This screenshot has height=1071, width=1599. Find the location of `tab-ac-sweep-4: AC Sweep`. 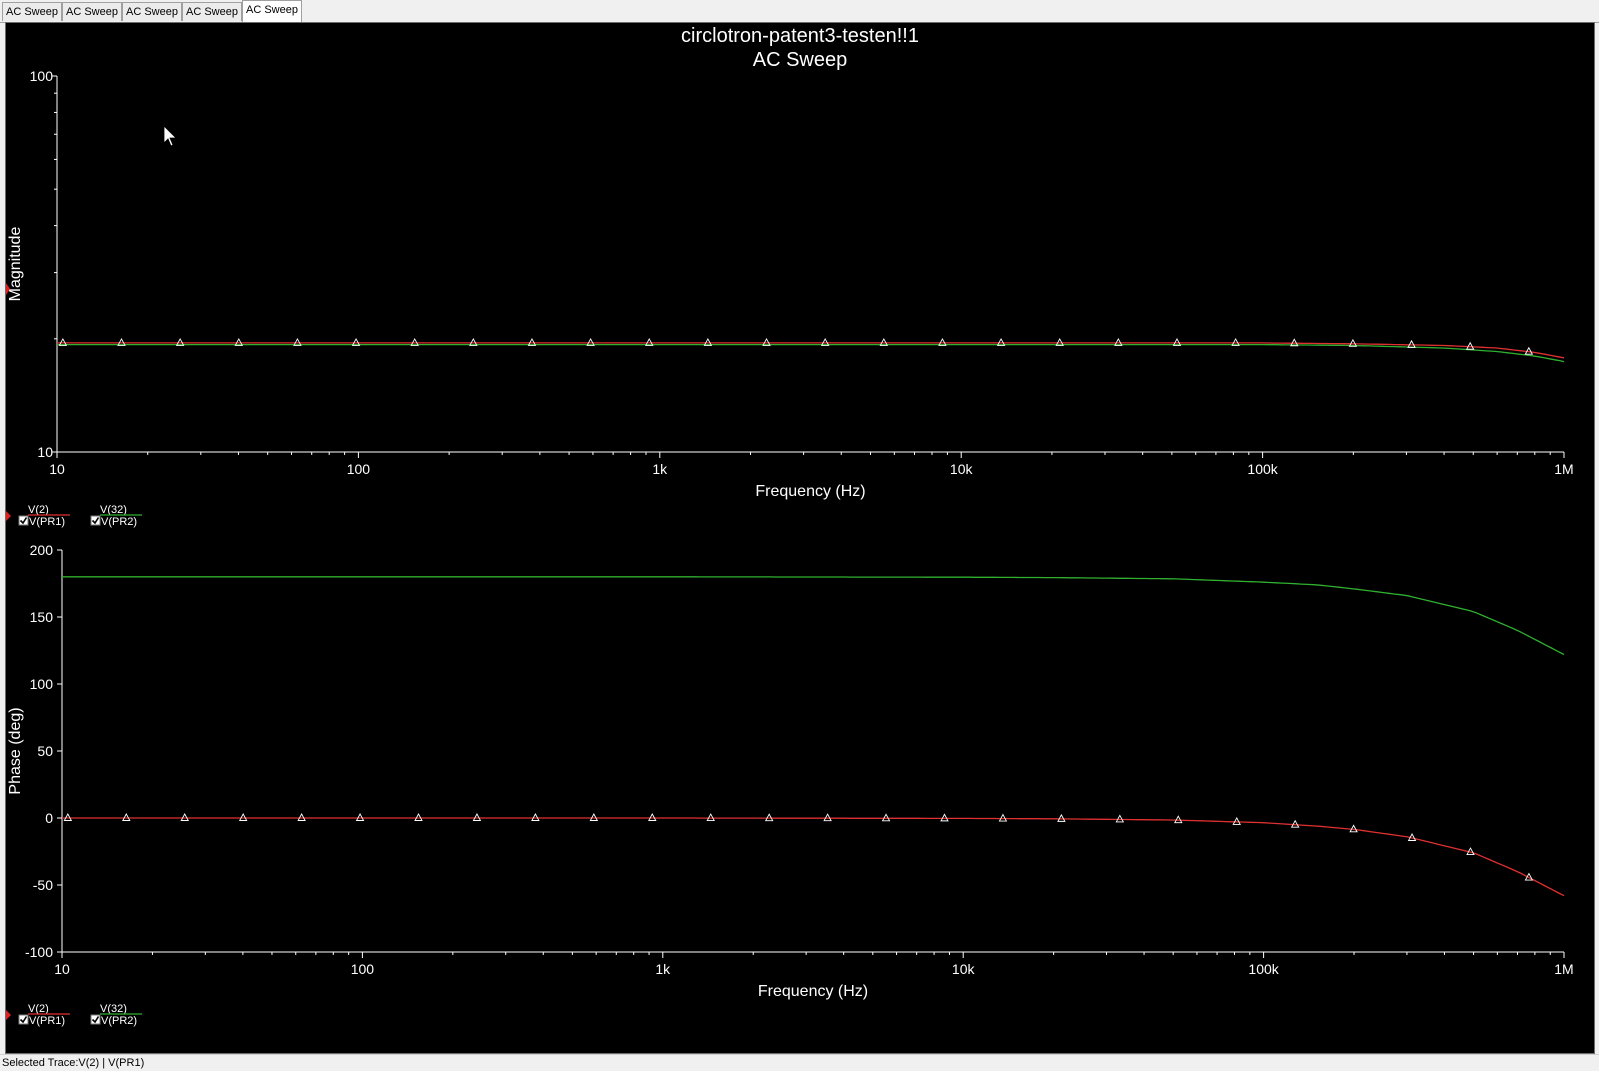

tab-ac-sweep-4: AC Sweep is located at coordinates (212, 11).